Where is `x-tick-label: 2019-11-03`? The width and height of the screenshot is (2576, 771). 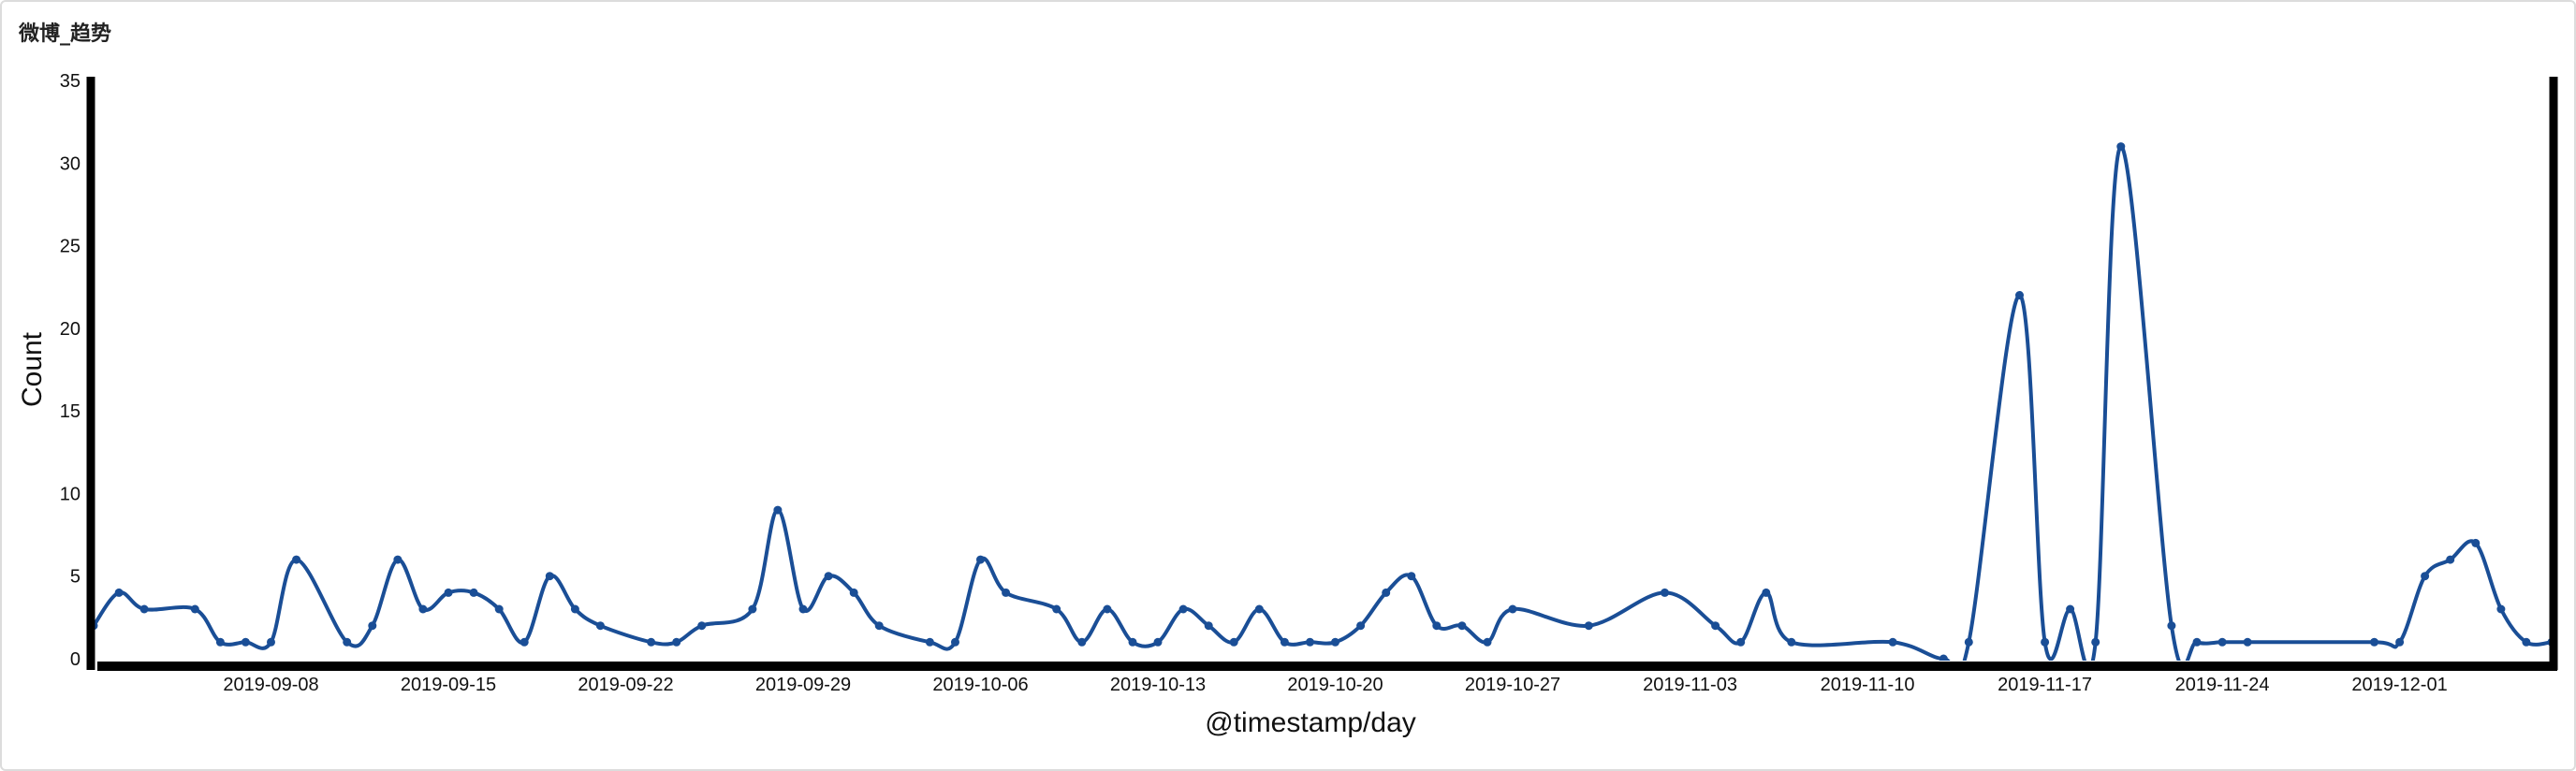 x-tick-label: 2019-11-03 is located at coordinates (1690, 685).